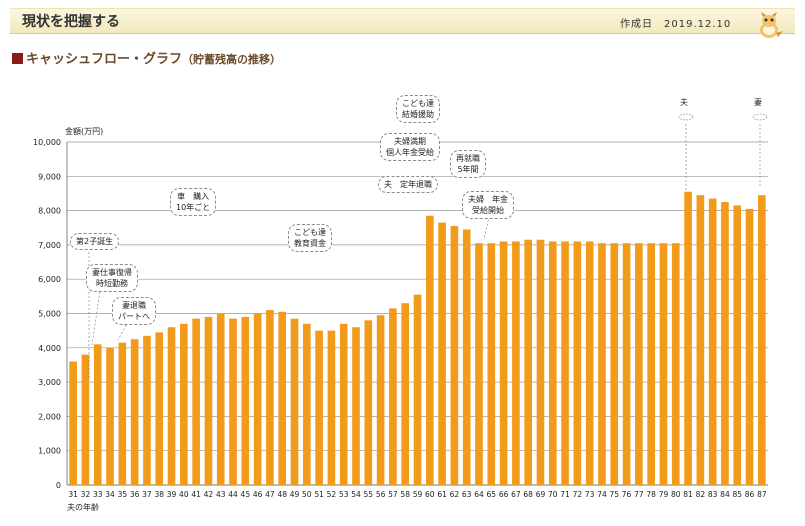 Image resolution: width=805 pixels, height=526 pixels. What do you see at coordinates (123, 494) in the screenshot?
I see `x-tick-label: 35` at bounding box center [123, 494].